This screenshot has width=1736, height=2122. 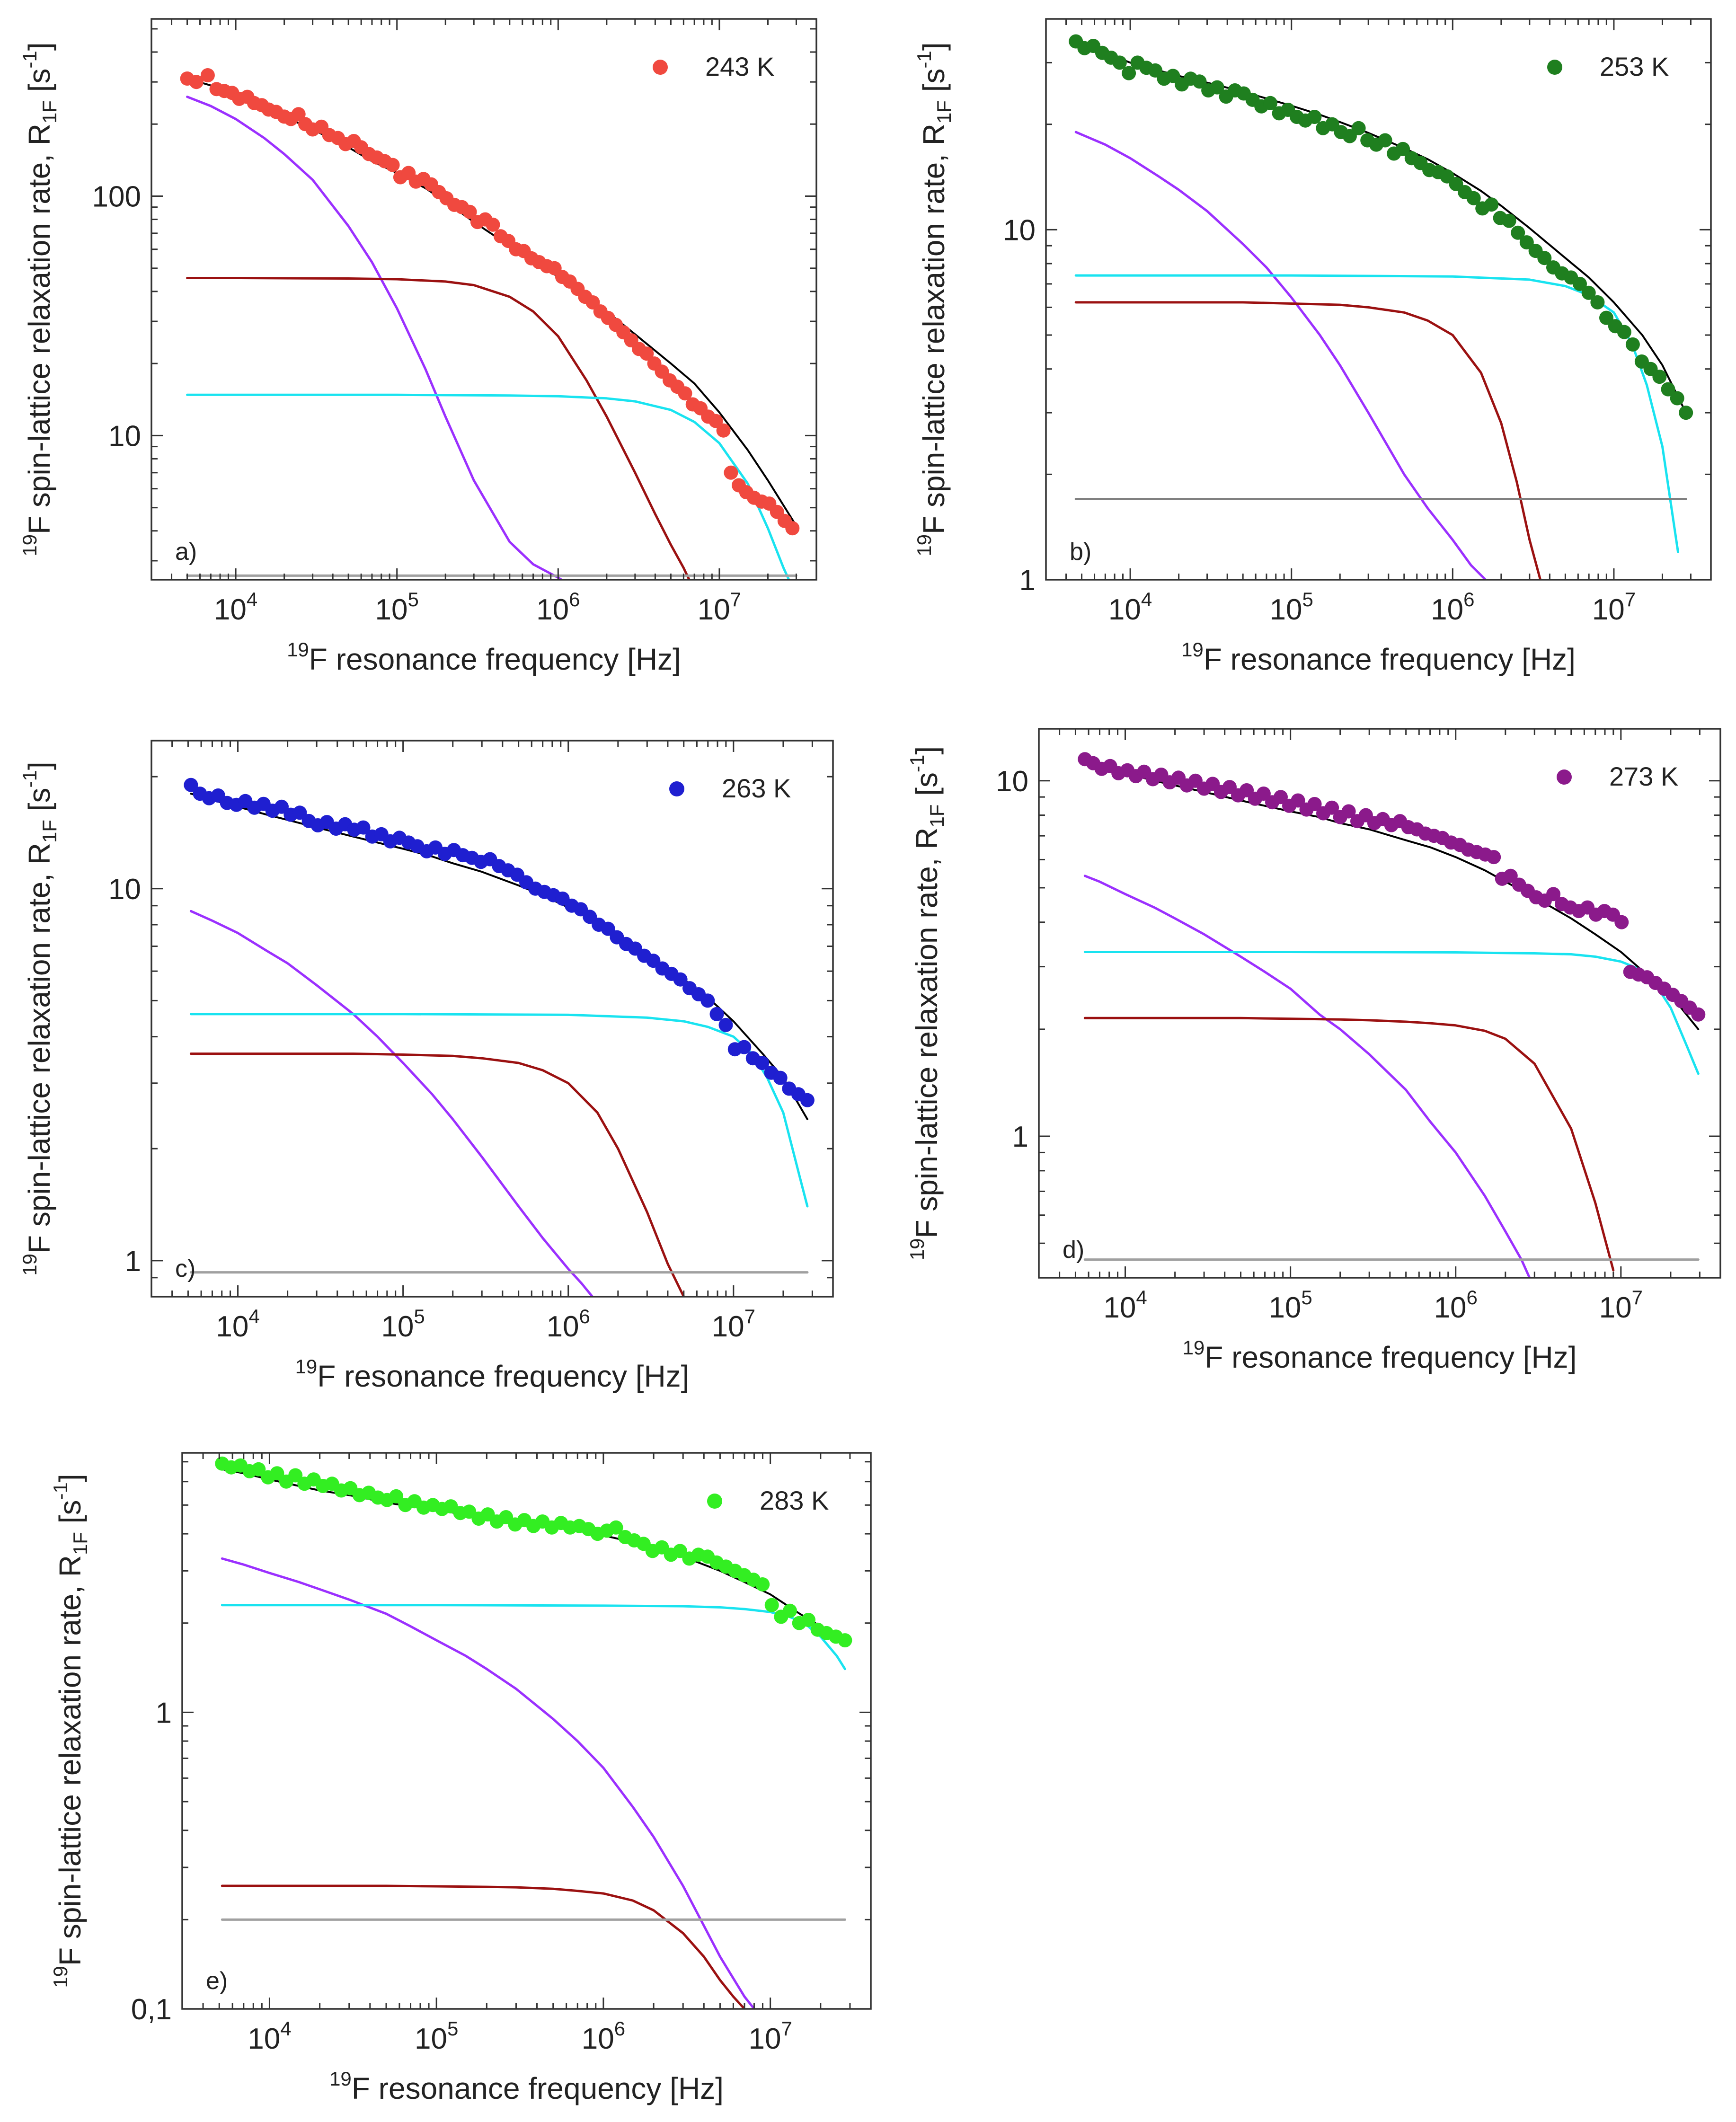 What do you see at coordinates (756, 788) in the screenshot?
I see `legend-label: 263 K` at bounding box center [756, 788].